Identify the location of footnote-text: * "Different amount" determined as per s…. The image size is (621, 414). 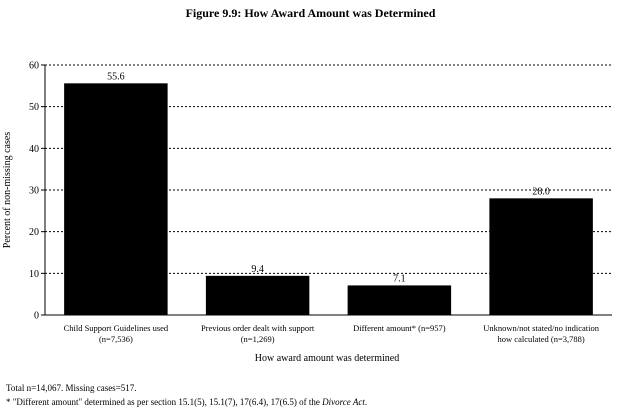
(164, 402).